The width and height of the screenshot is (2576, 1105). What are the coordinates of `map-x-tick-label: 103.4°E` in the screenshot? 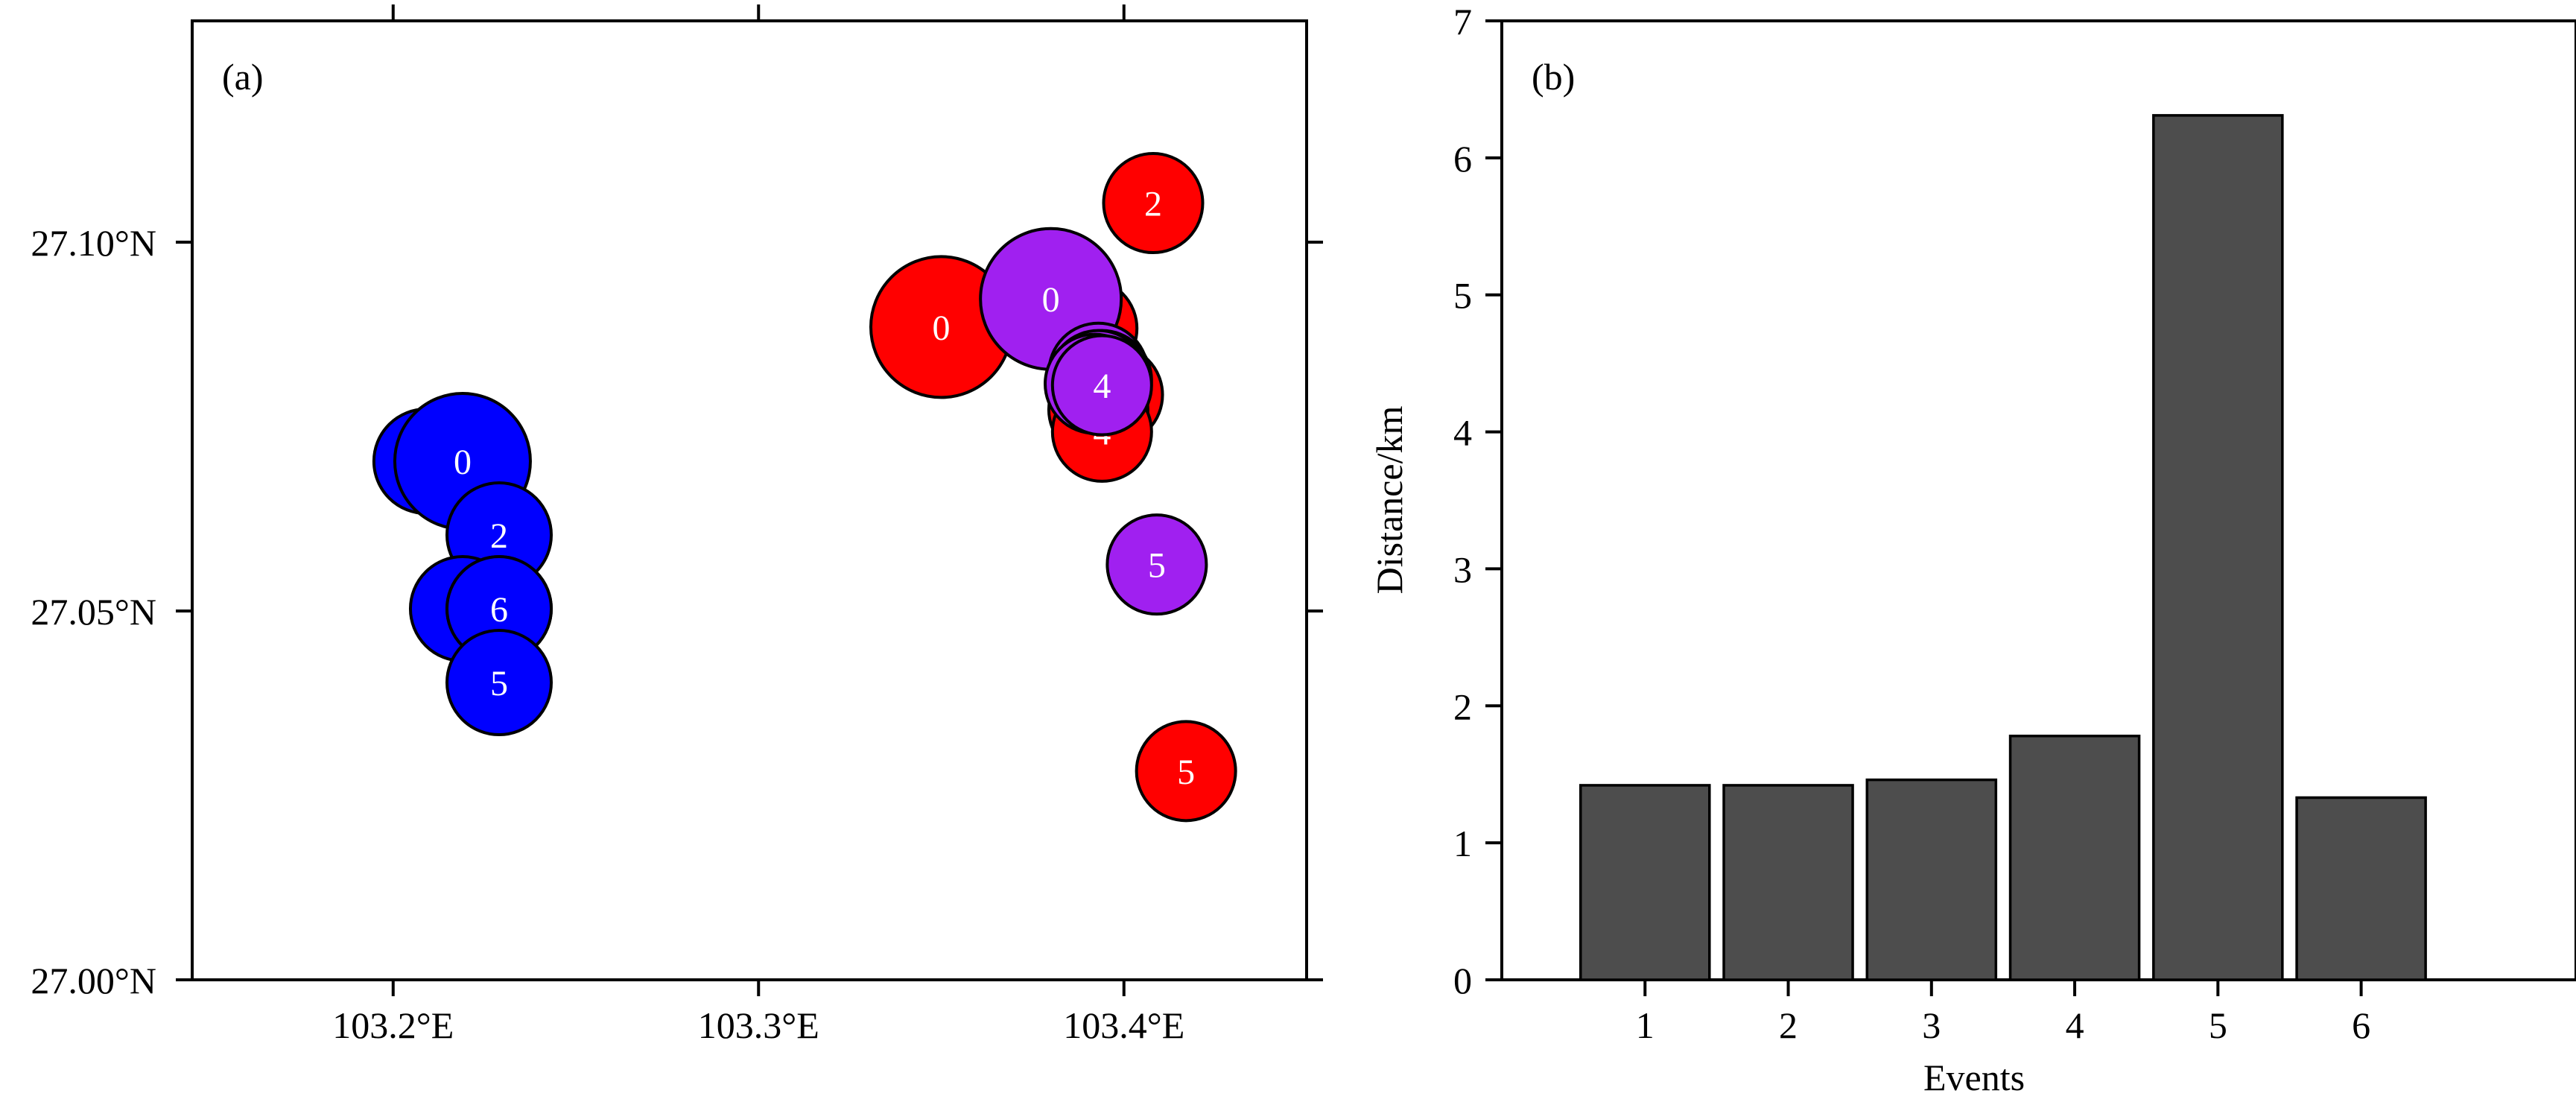 It's located at (1124, 1025).